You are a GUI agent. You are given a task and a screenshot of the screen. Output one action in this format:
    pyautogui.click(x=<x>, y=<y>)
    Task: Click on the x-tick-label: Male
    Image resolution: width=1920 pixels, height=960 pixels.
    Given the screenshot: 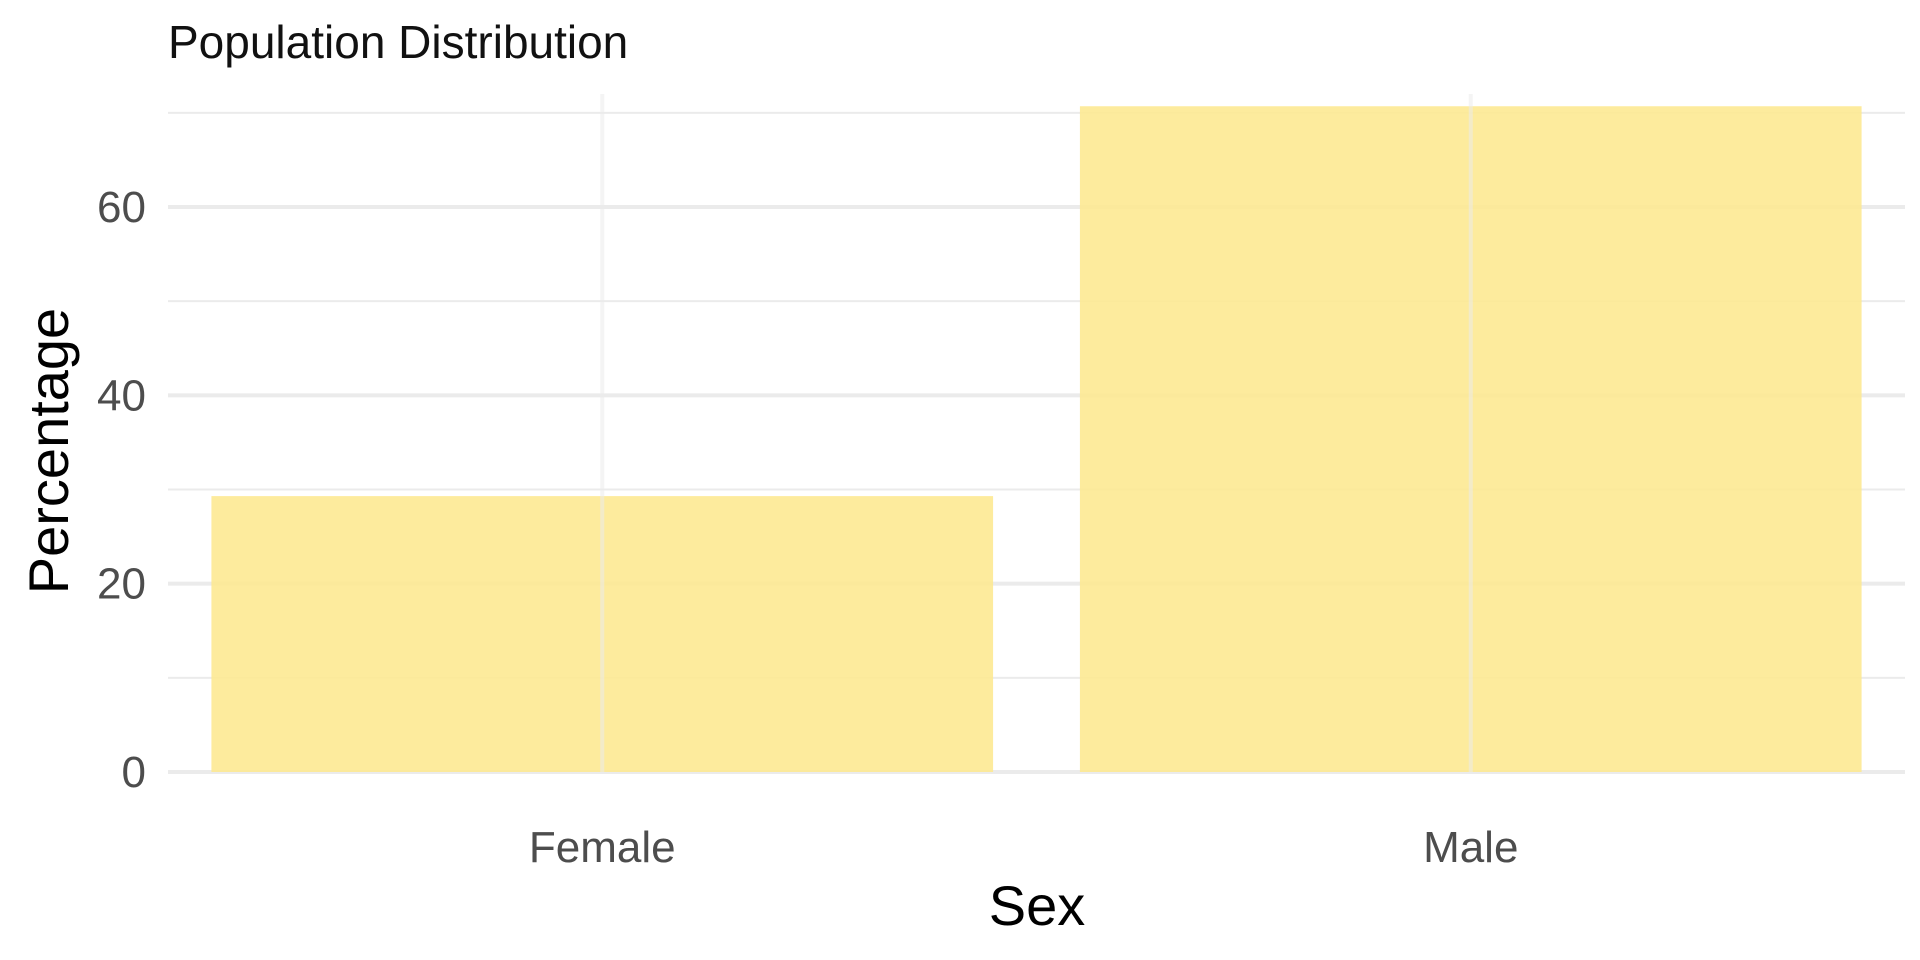 What is the action you would take?
    pyautogui.click(x=1470, y=847)
    